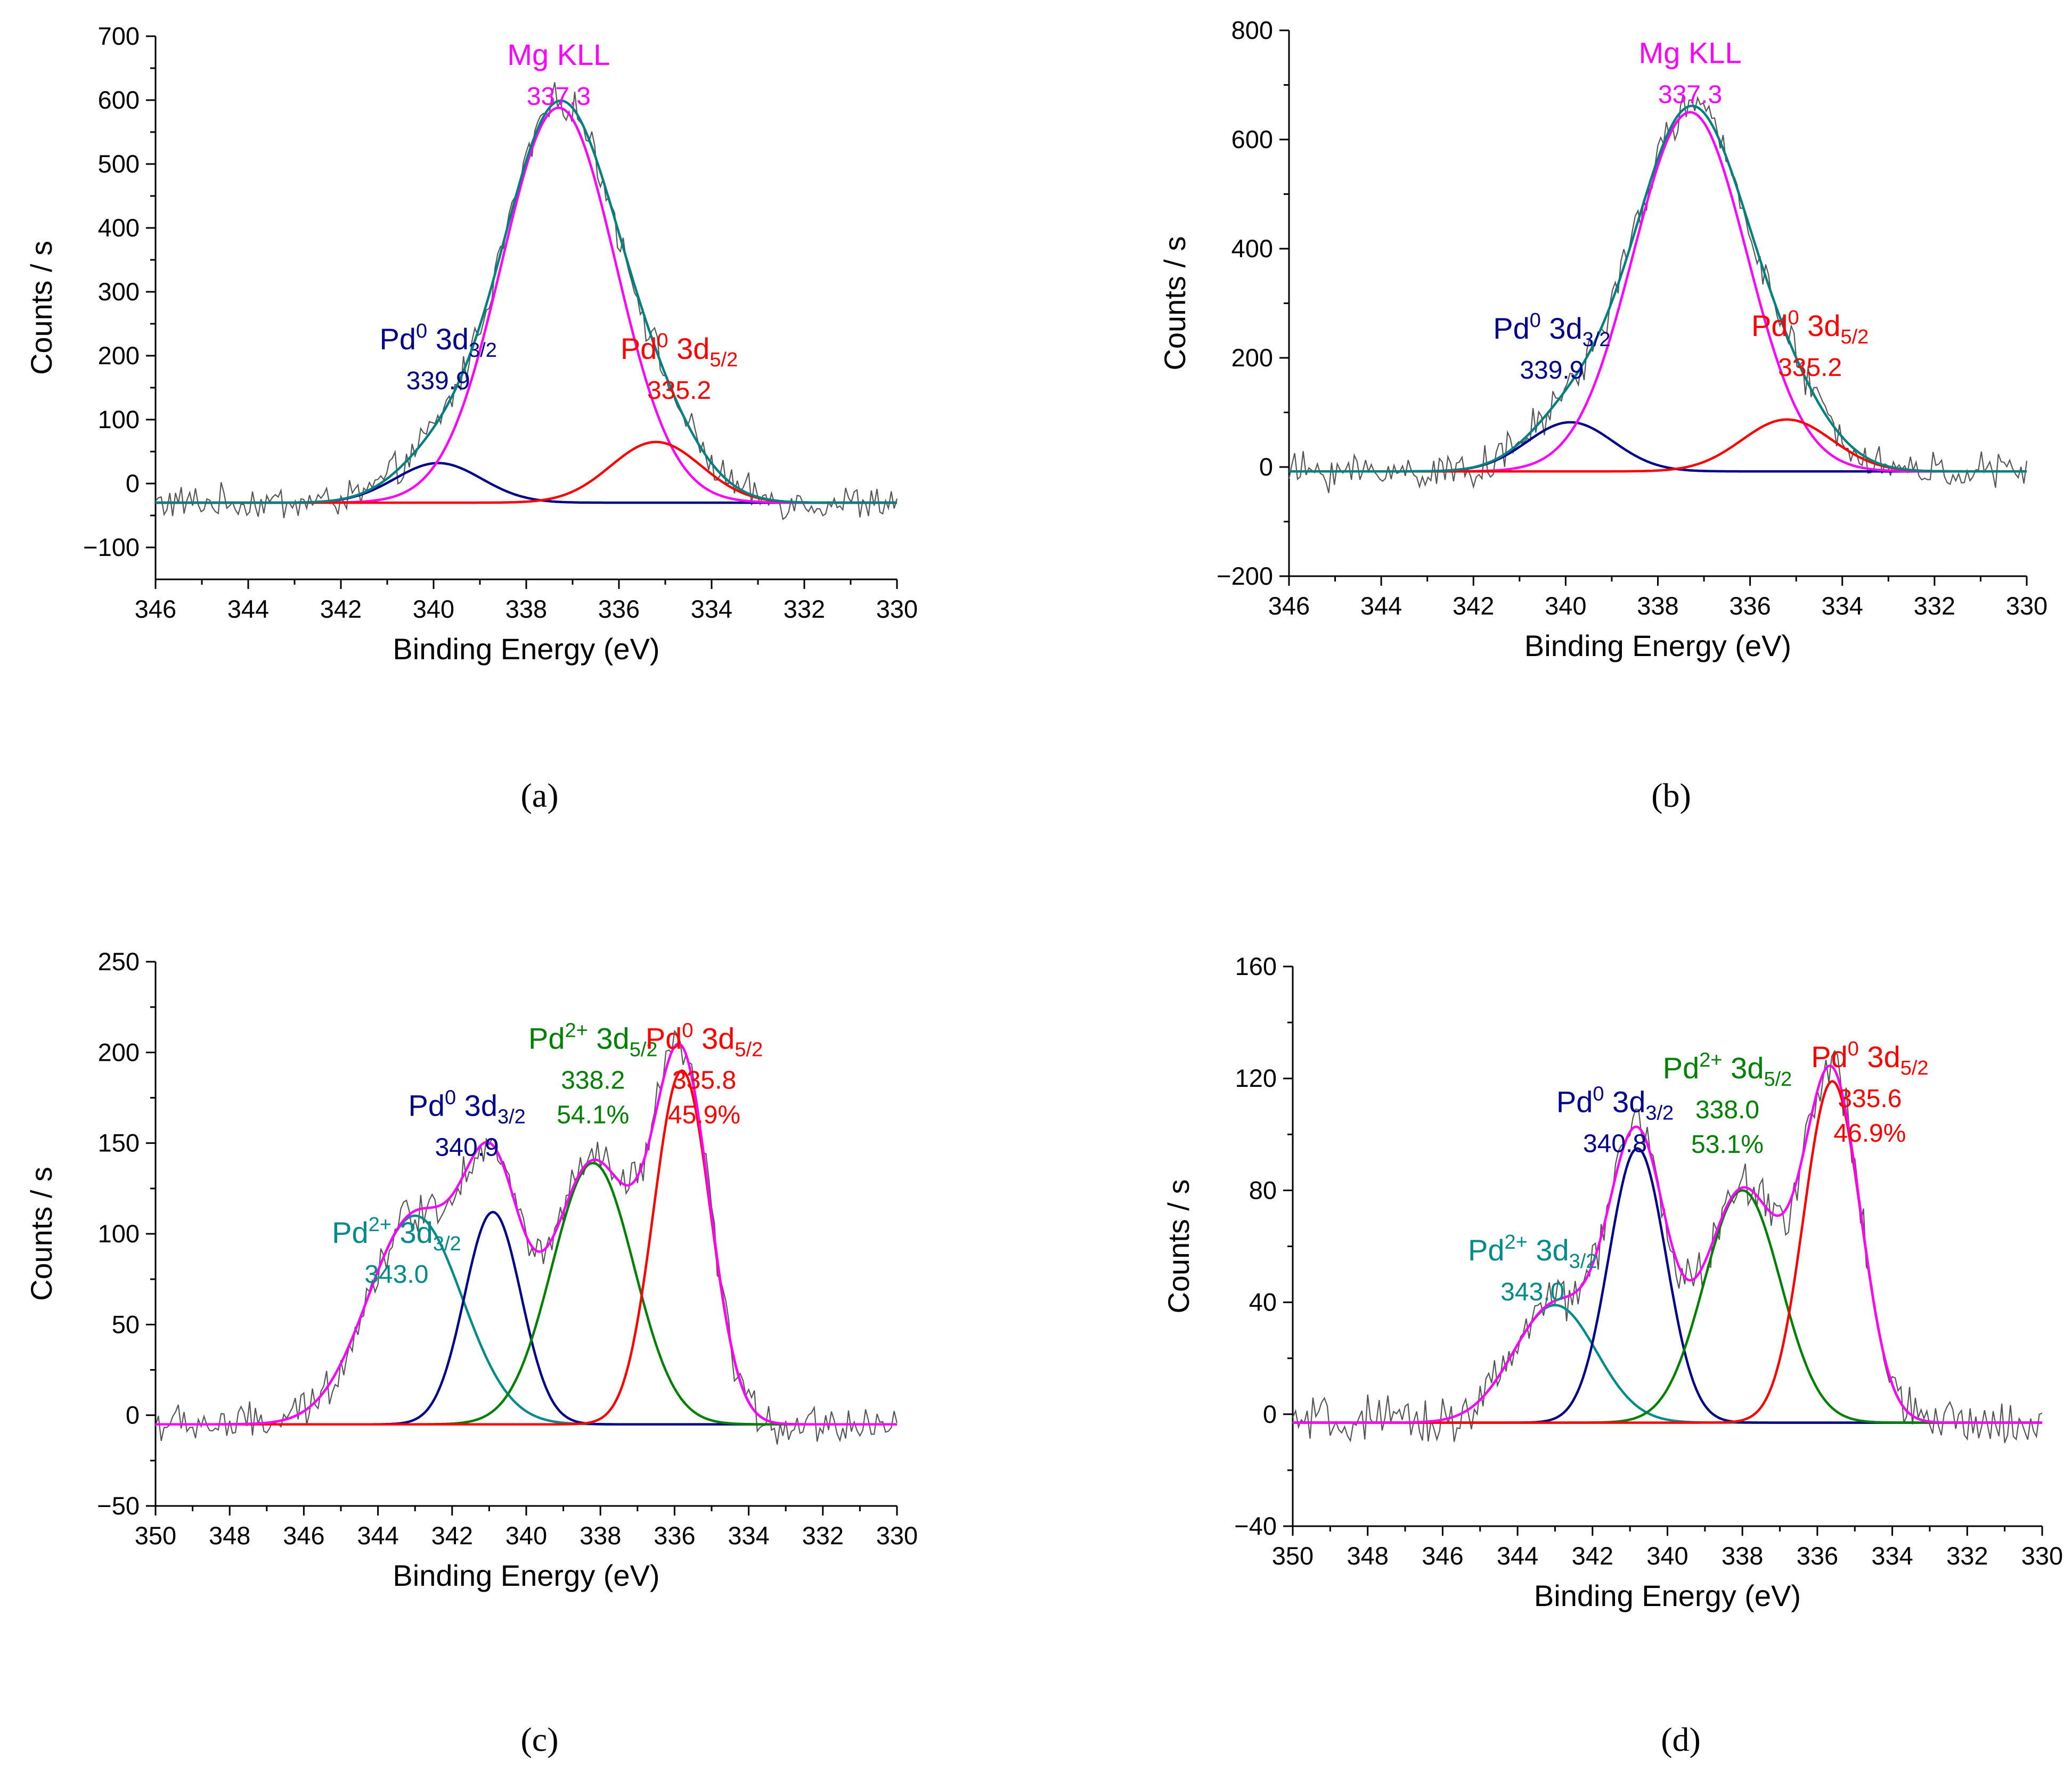 The width and height of the screenshot is (2072, 1769). Describe the element at coordinates (704, 1115) in the screenshot. I see `peak-percent: 45.9%` at that location.